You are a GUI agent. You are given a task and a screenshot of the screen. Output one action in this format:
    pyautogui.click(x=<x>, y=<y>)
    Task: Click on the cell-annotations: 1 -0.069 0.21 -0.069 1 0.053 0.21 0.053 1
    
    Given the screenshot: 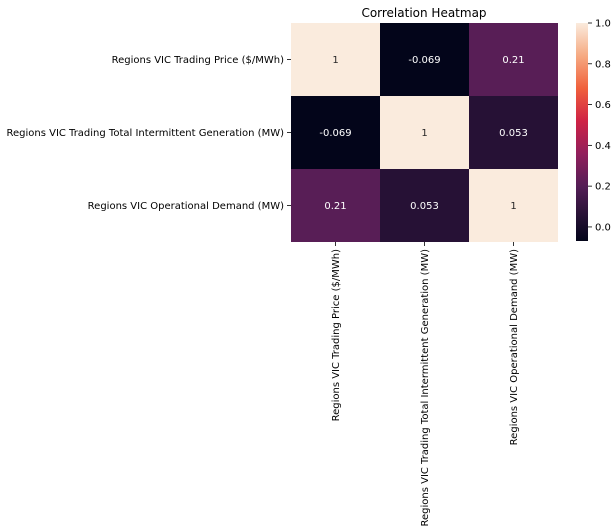 What is the action you would take?
    pyautogui.click(x=423, y=133)
    